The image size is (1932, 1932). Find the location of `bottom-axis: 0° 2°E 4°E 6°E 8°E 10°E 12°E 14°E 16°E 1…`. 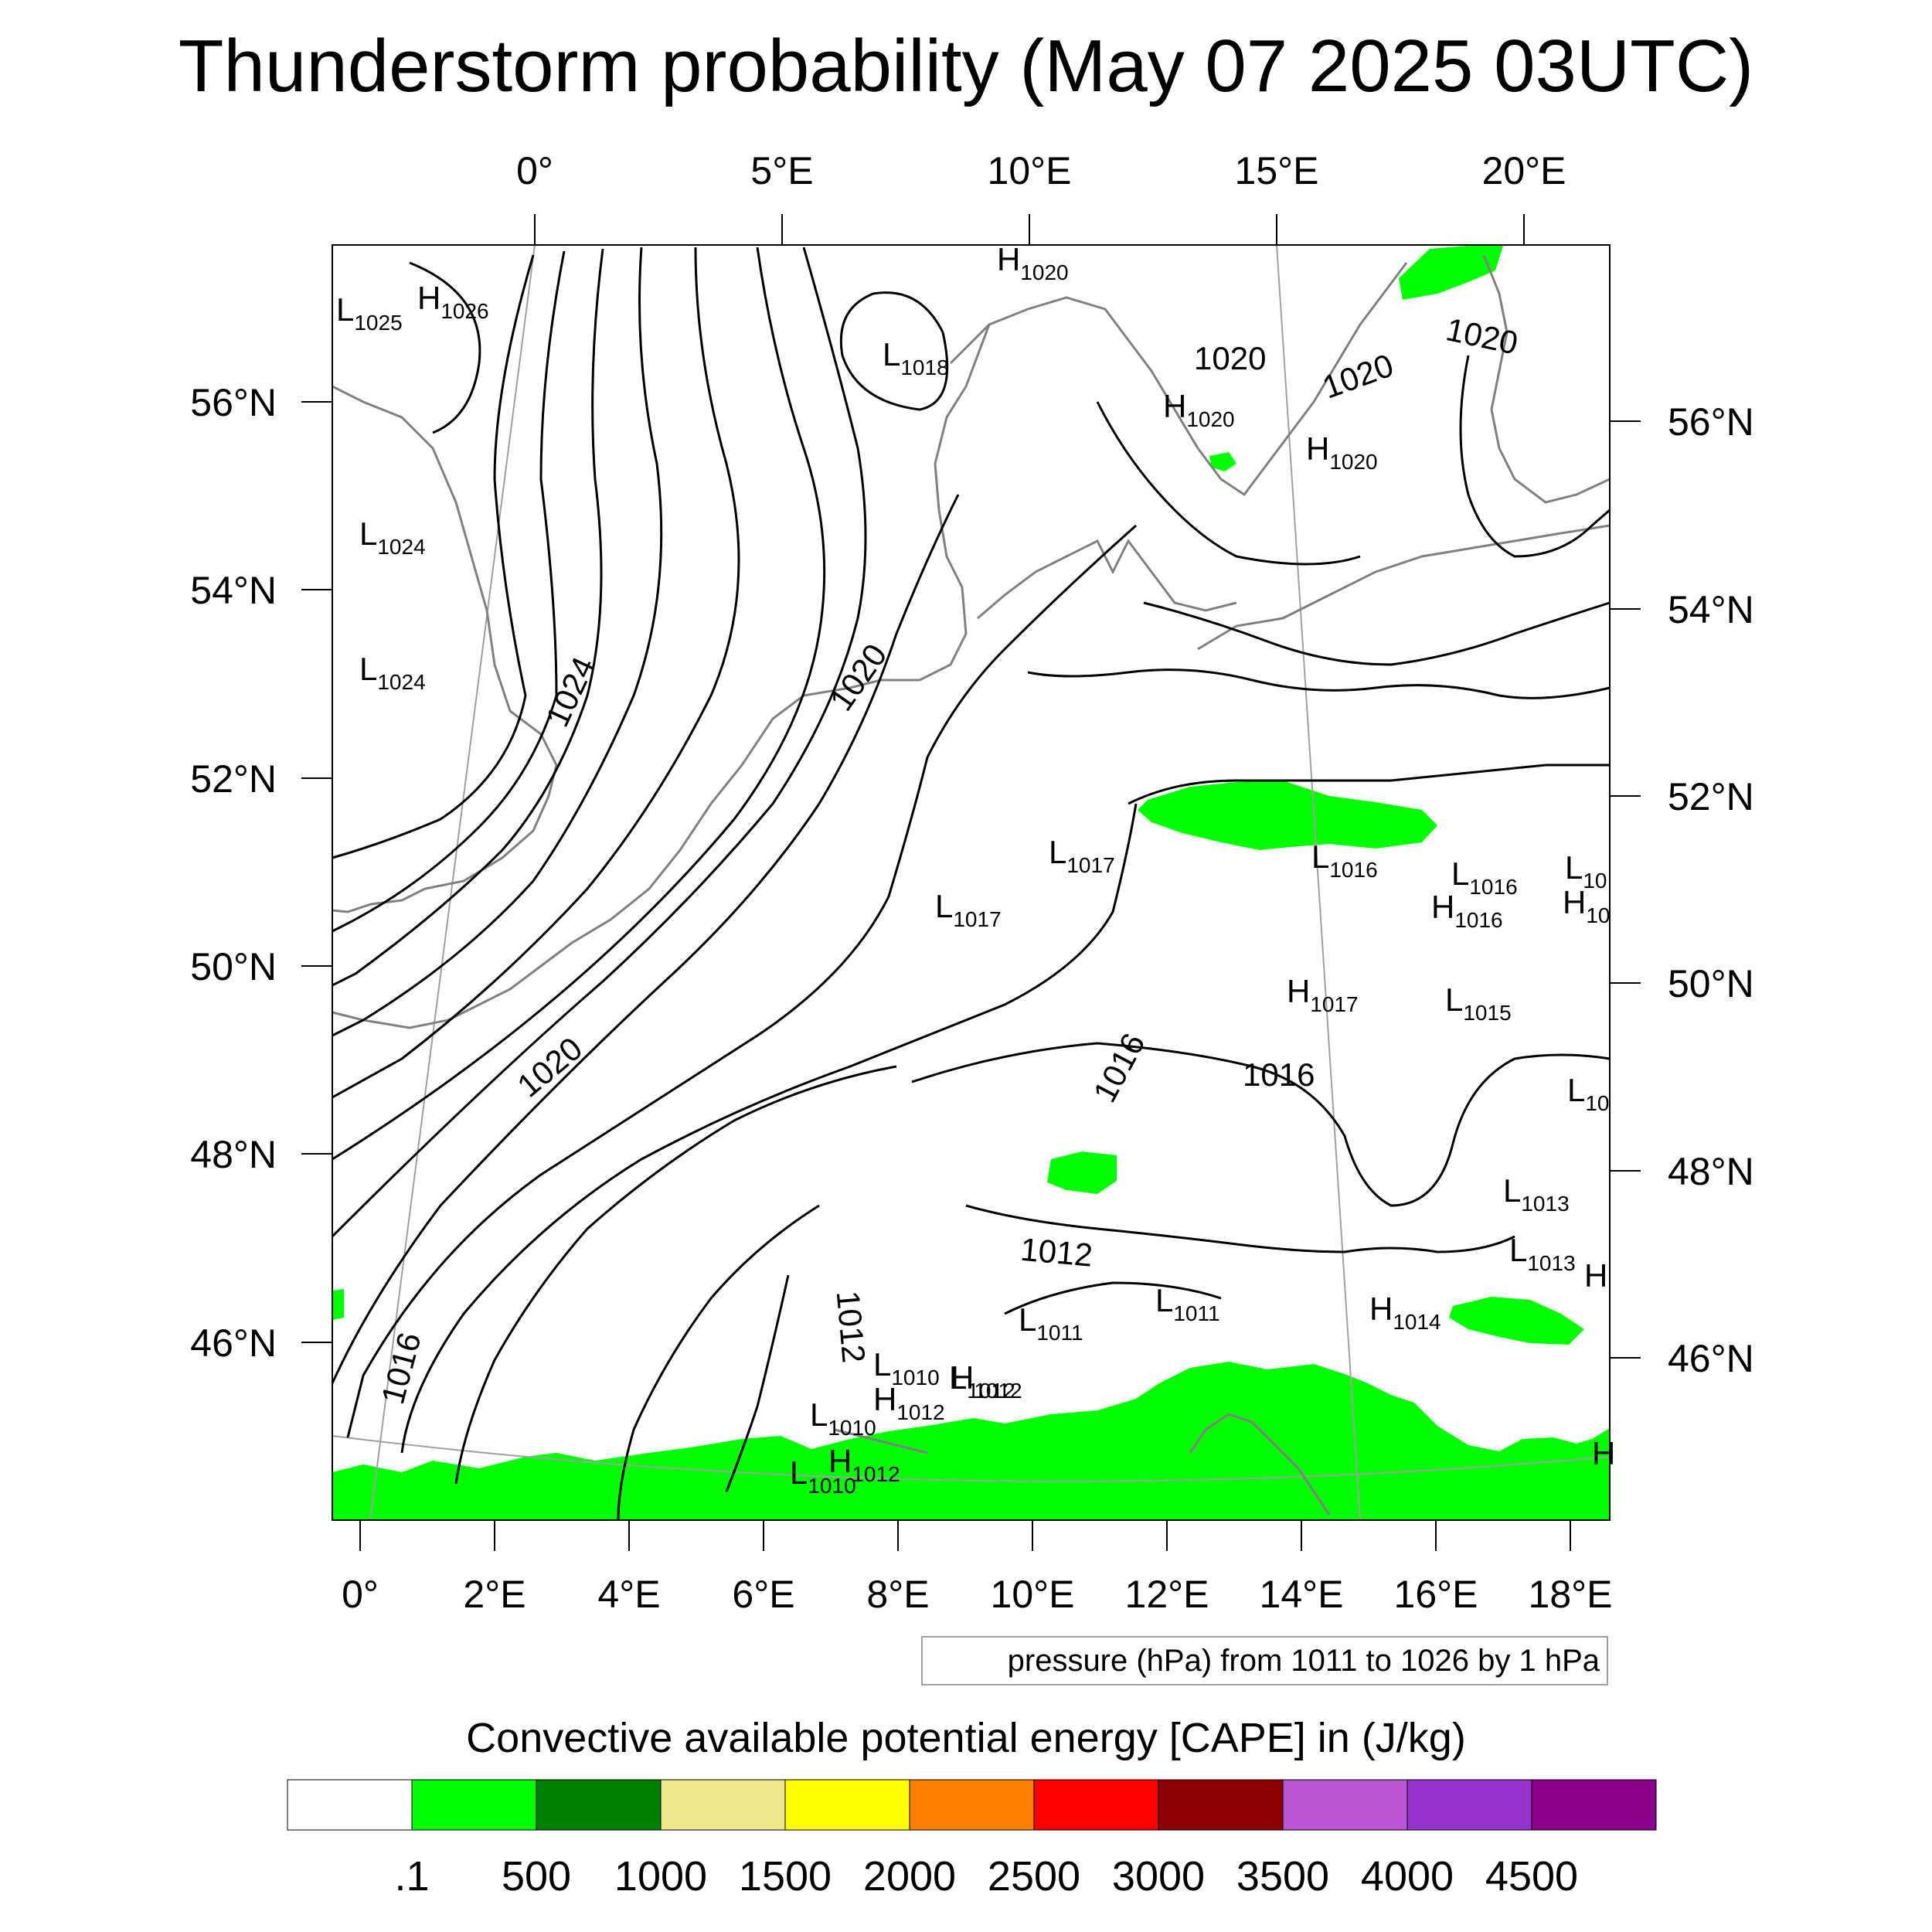

bottom-axis: 0° 2°E 4°E 6°E 8°E 10°E 12°E 14°E 16°E 1… is located at coordinates (977, 1595).